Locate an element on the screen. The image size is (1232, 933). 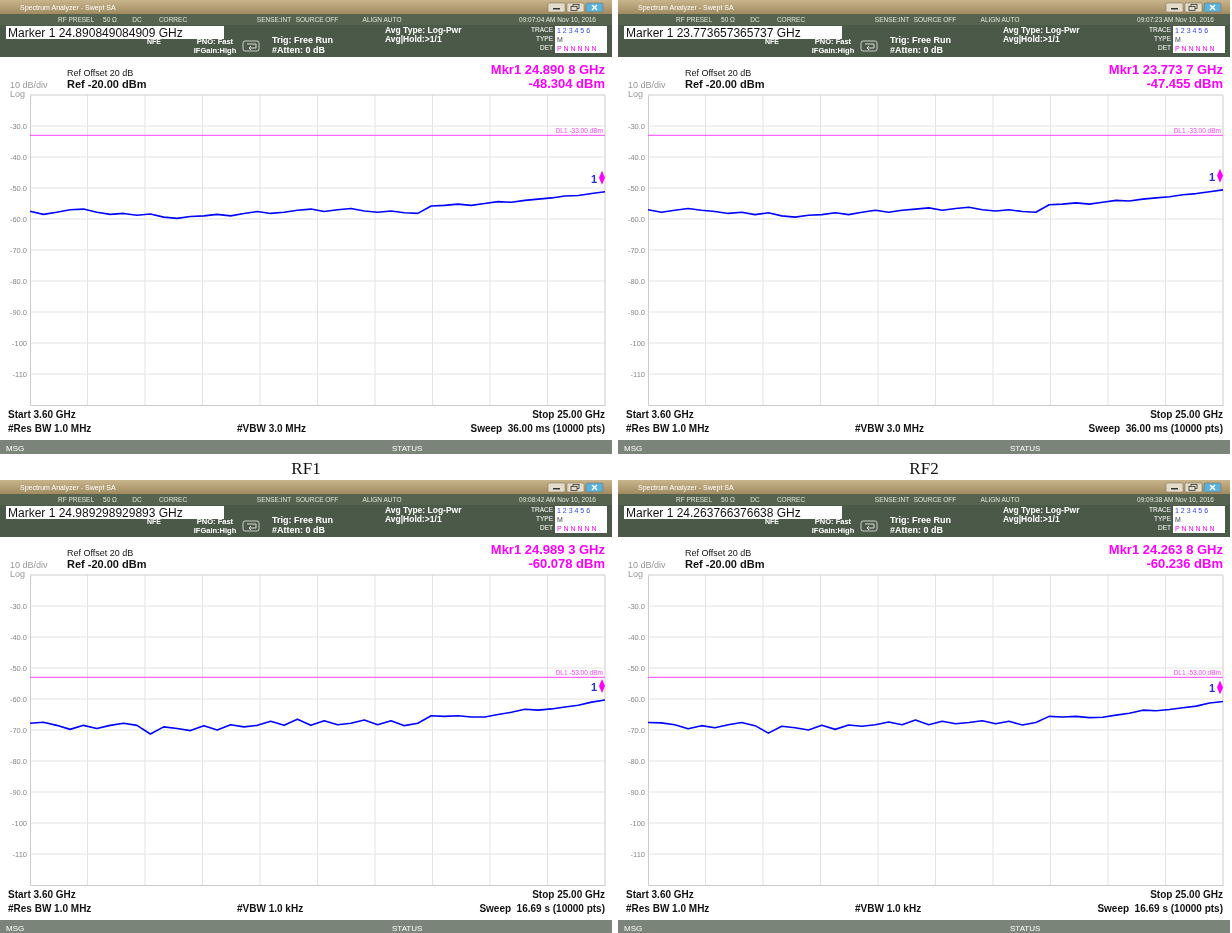
text: -60.078 dBm is located at coordinates (566, 563).